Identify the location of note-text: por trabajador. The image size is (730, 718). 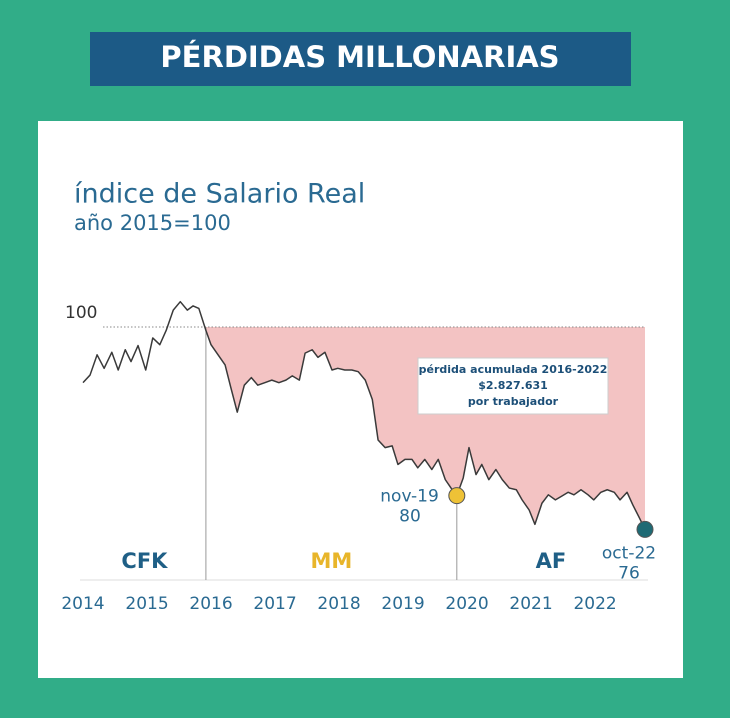
(513, 401).